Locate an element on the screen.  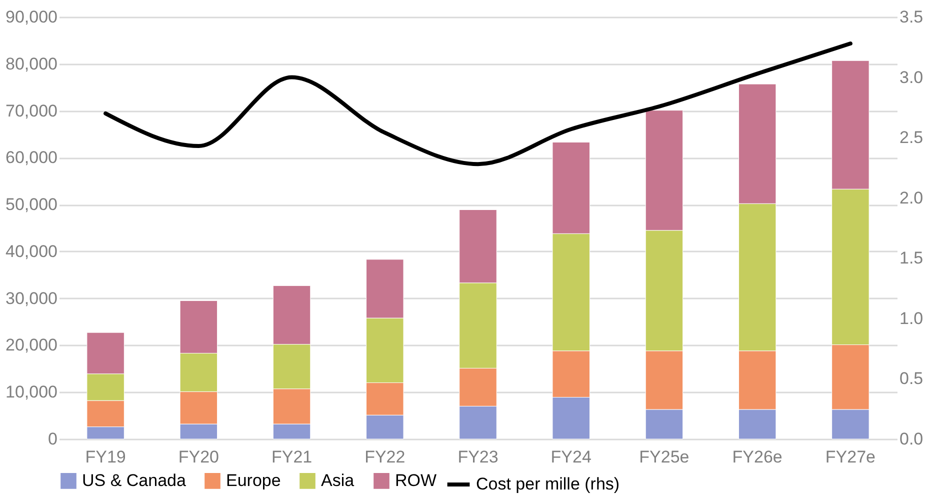
y2-tick-label: 2.0 is located at coordinates (912, 198).